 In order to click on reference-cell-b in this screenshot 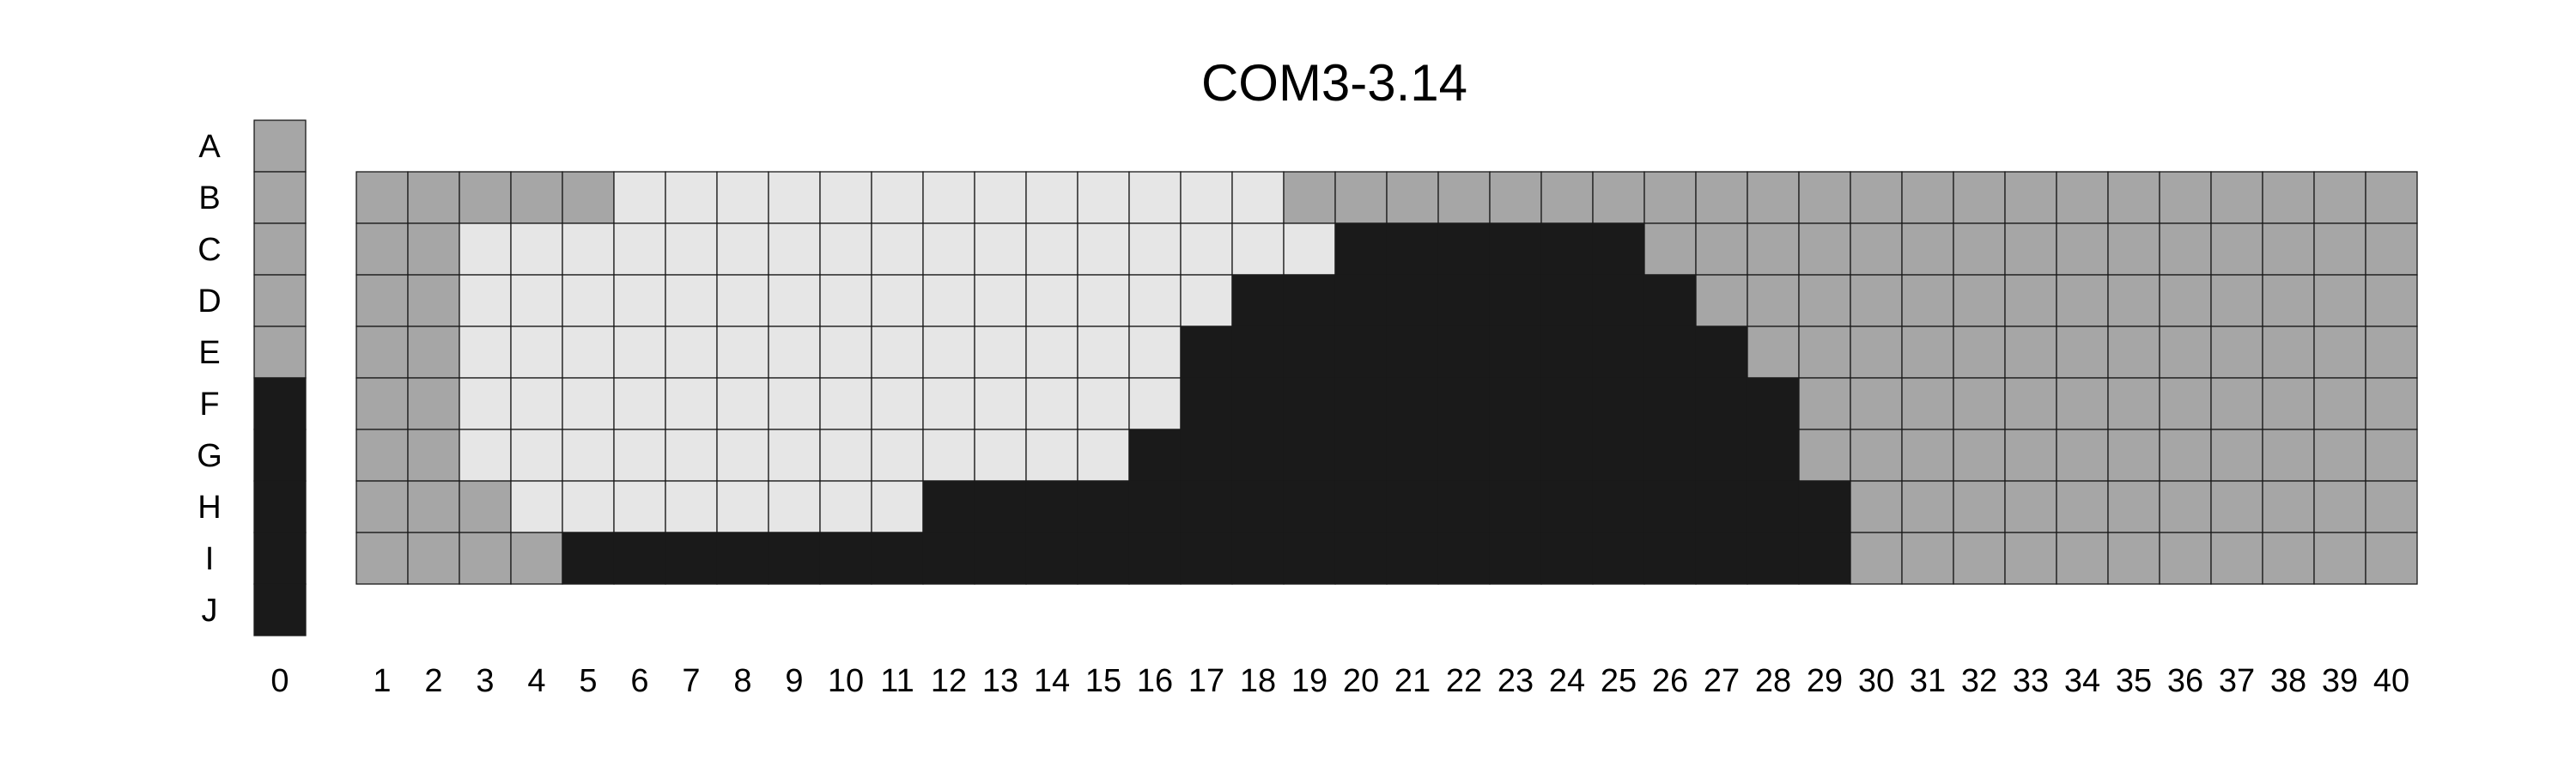, I will do `click(280, 197)`.